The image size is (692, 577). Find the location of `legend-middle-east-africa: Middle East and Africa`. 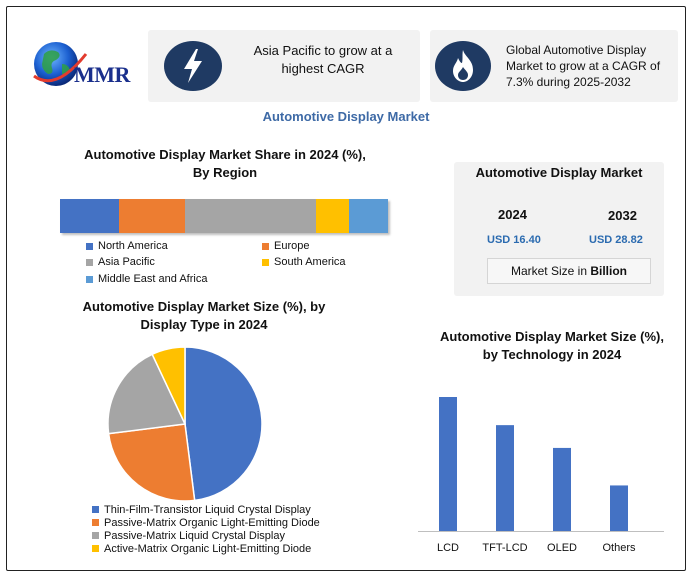

legend-middle-east-africa: Middle East and Africa is located at coordinates (146, 279).